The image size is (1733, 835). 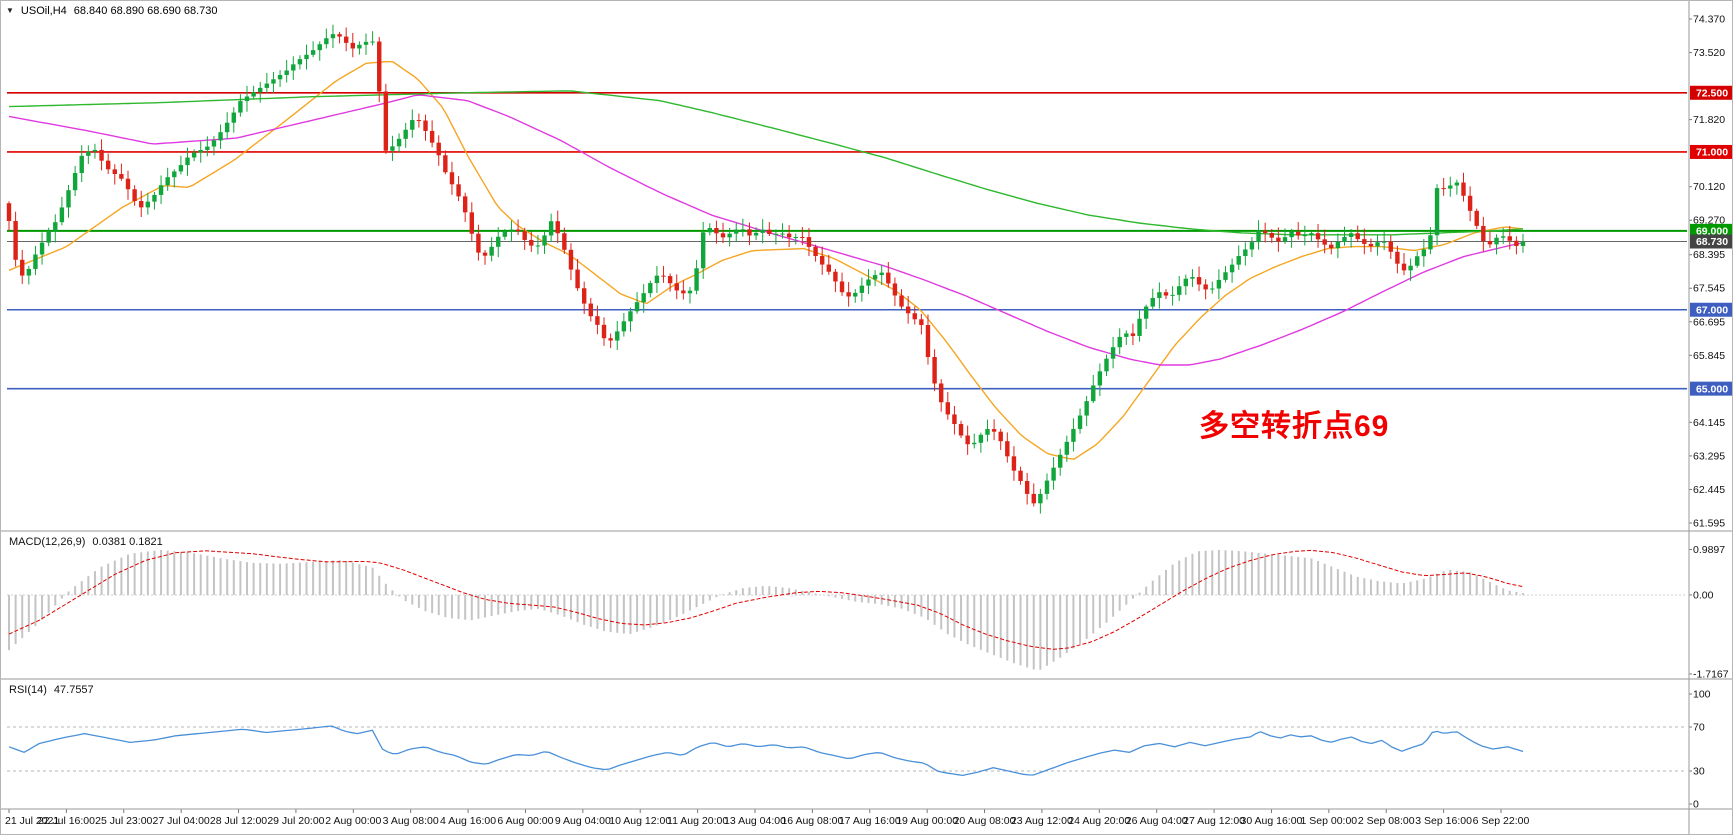 What do you see at coordinates (43, 11) in the screenshot?
I see `symbol-title: USOil,H4` at bounding box center [43, 11].